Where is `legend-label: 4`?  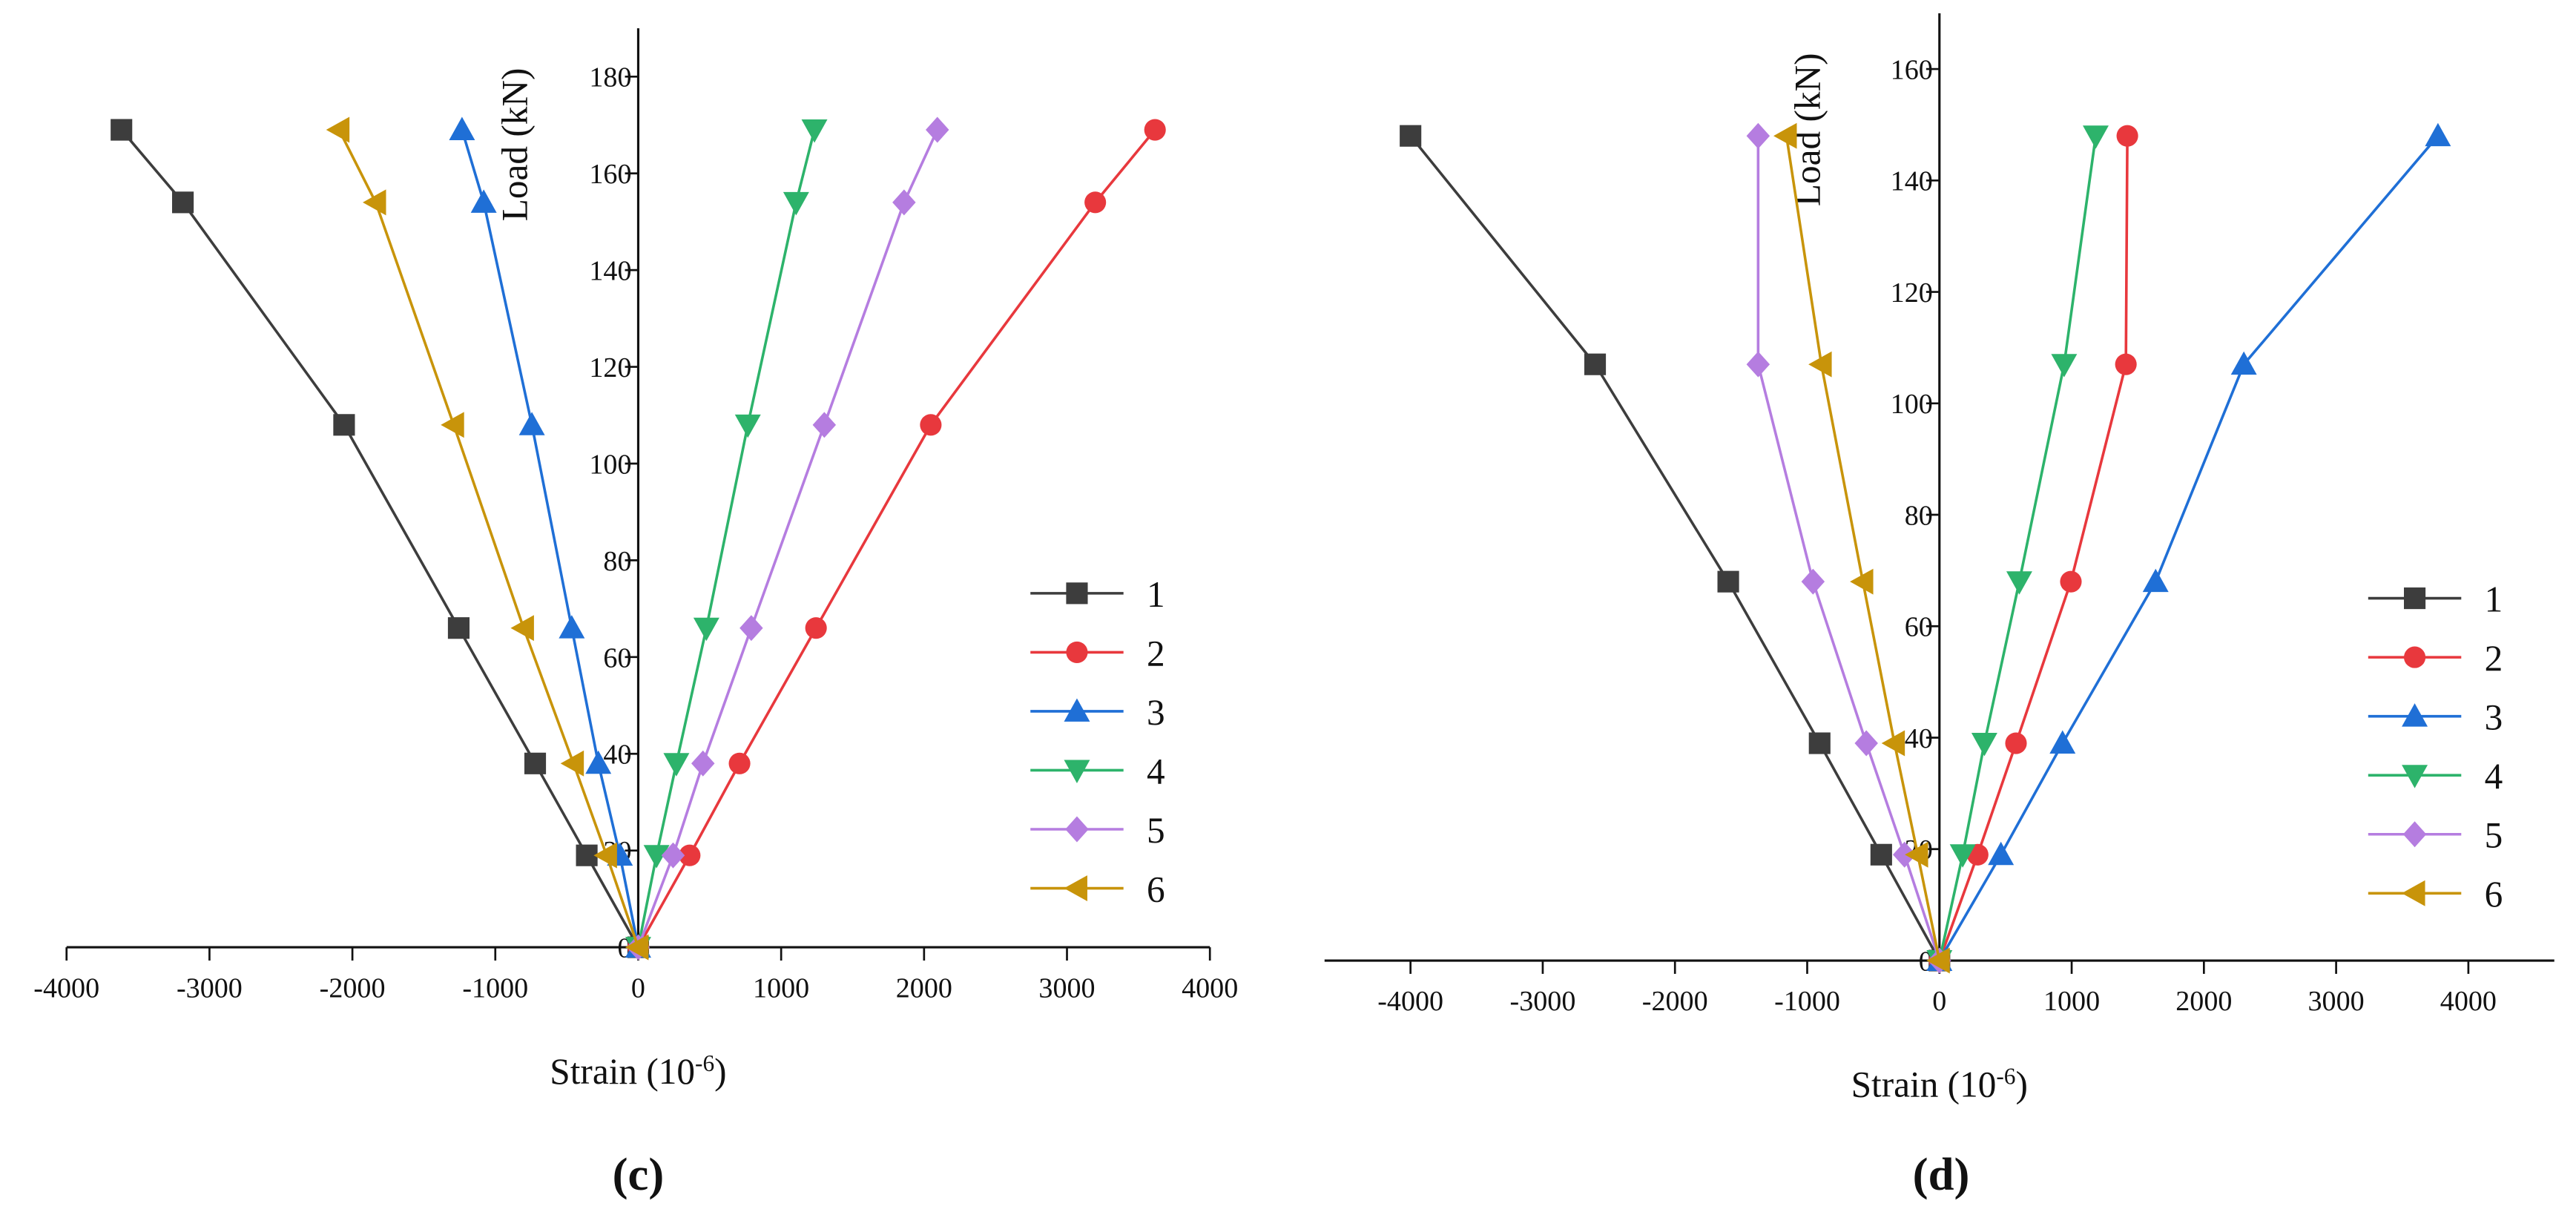
legend-label: 4 is located at coordinates (2494, 776).